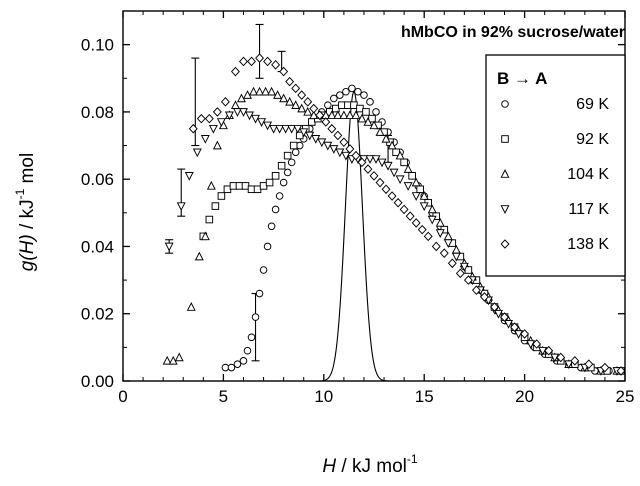 The image size is (640, 486). I want to click on x-tick-label: 25, so click(625, 396).